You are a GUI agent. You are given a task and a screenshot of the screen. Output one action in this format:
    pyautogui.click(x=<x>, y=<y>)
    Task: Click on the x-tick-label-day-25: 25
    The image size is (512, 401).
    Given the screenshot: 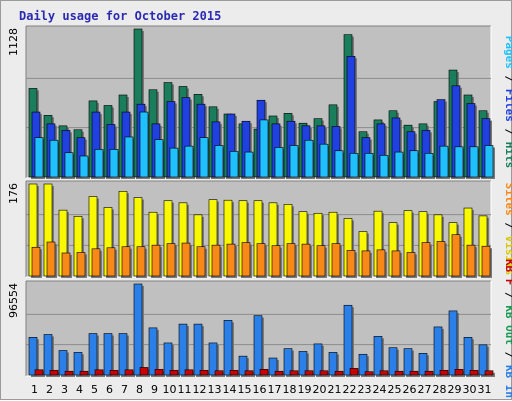 What is the action you would take?
    pyautogui.click(x=395, y=389)
    